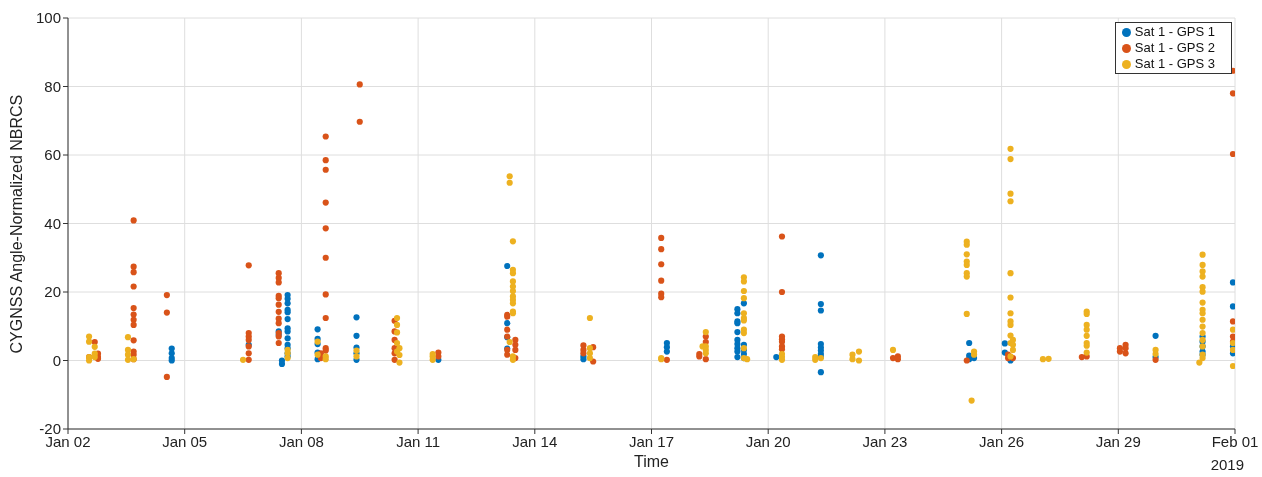  Describe the element at coordinates (1174, 47) in the screenshot. I see `legend-label: Sat 1 - GPS 2` at that location.